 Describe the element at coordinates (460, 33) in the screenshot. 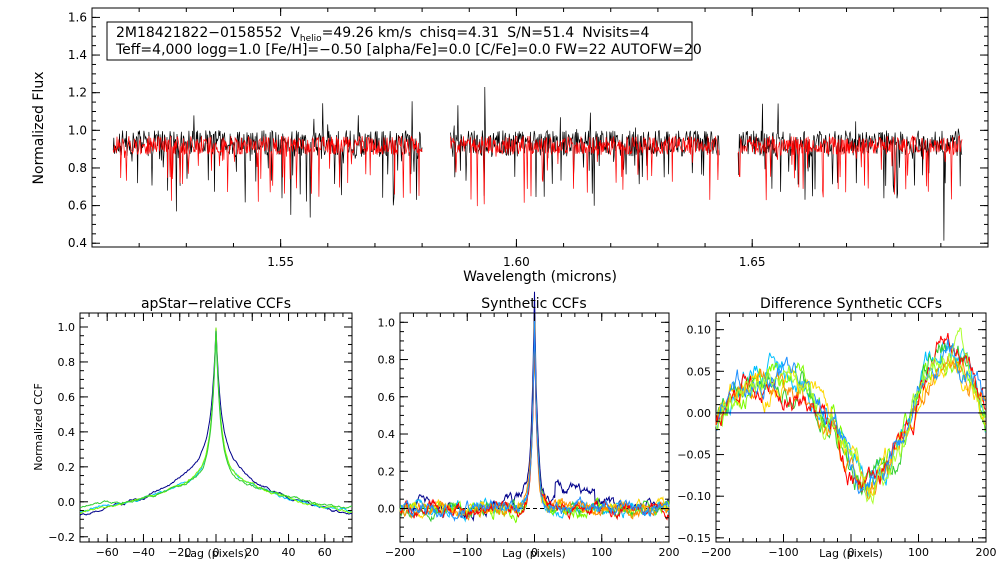

I see `chisq: chisq=4.31` at that location.